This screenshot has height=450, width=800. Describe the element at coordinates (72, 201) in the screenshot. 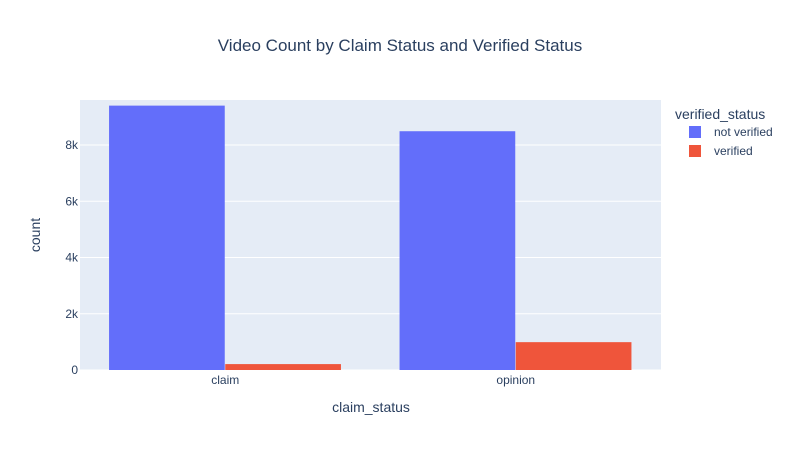

I see `y-tick-label: 6k` at that location.